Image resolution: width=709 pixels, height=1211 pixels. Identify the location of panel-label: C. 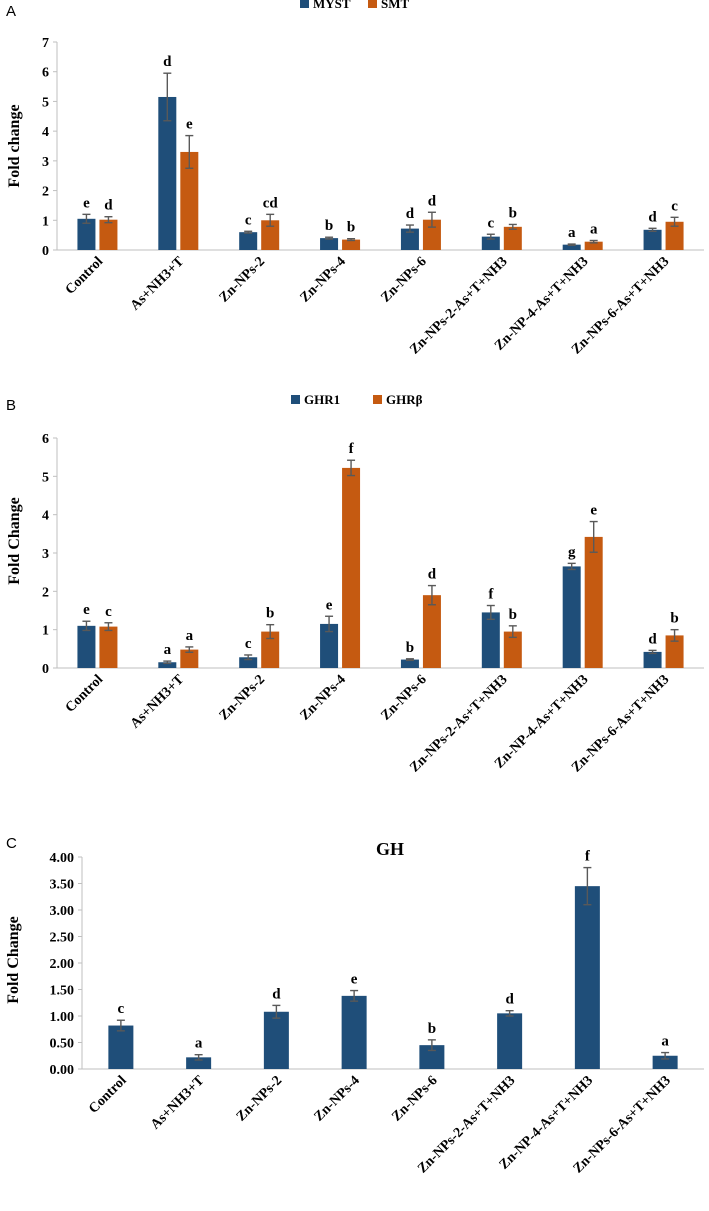
(11, 843).